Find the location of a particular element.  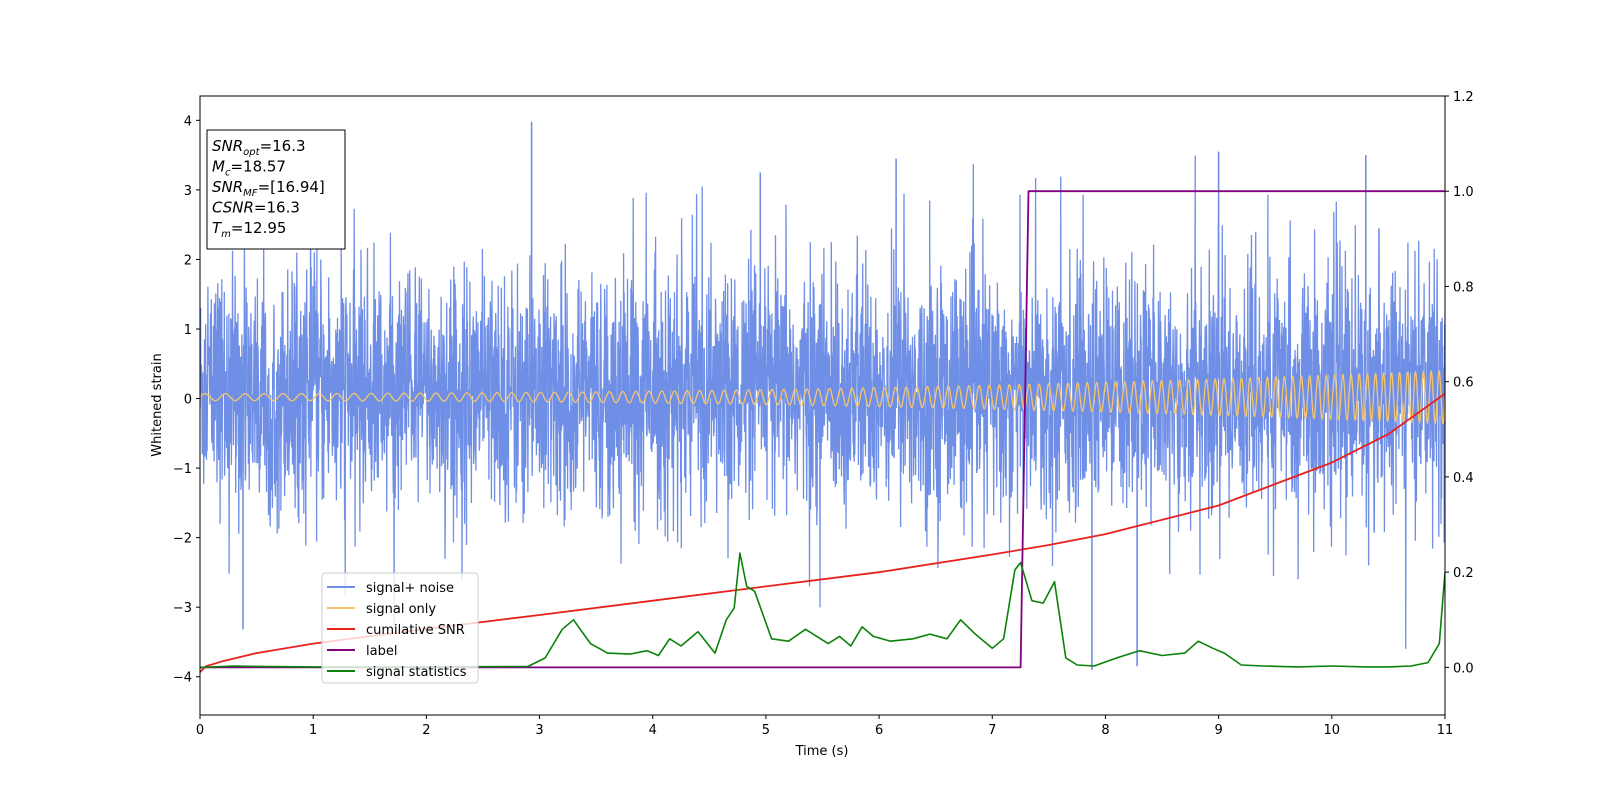

x-tick-label: 5 is located at coordinates (766, 730).